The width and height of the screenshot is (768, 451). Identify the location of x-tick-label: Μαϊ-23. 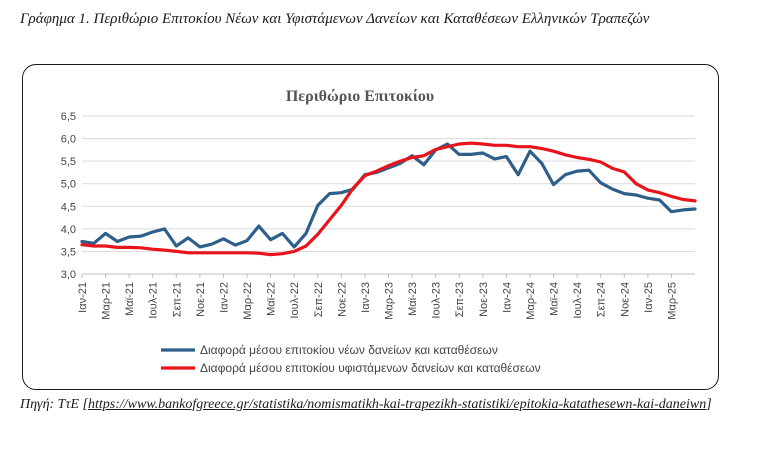
(413, 299).